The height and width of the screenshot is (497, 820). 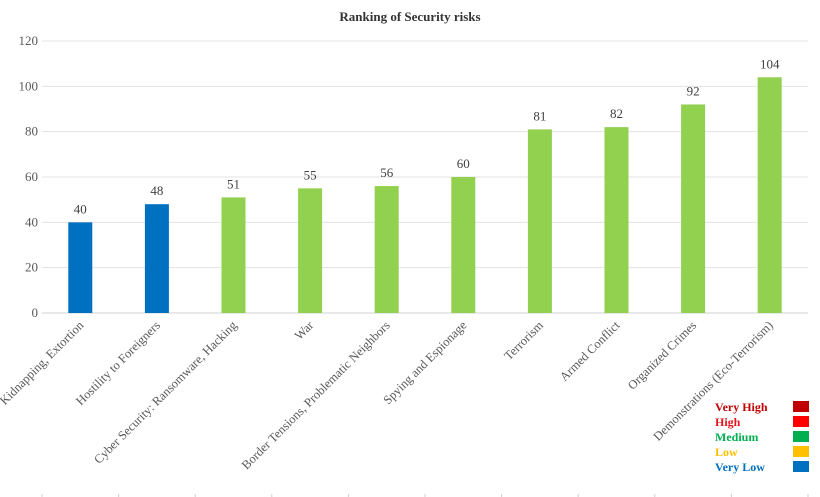 I want to click on y-tick-label: 60, so click(x=31, y=176).